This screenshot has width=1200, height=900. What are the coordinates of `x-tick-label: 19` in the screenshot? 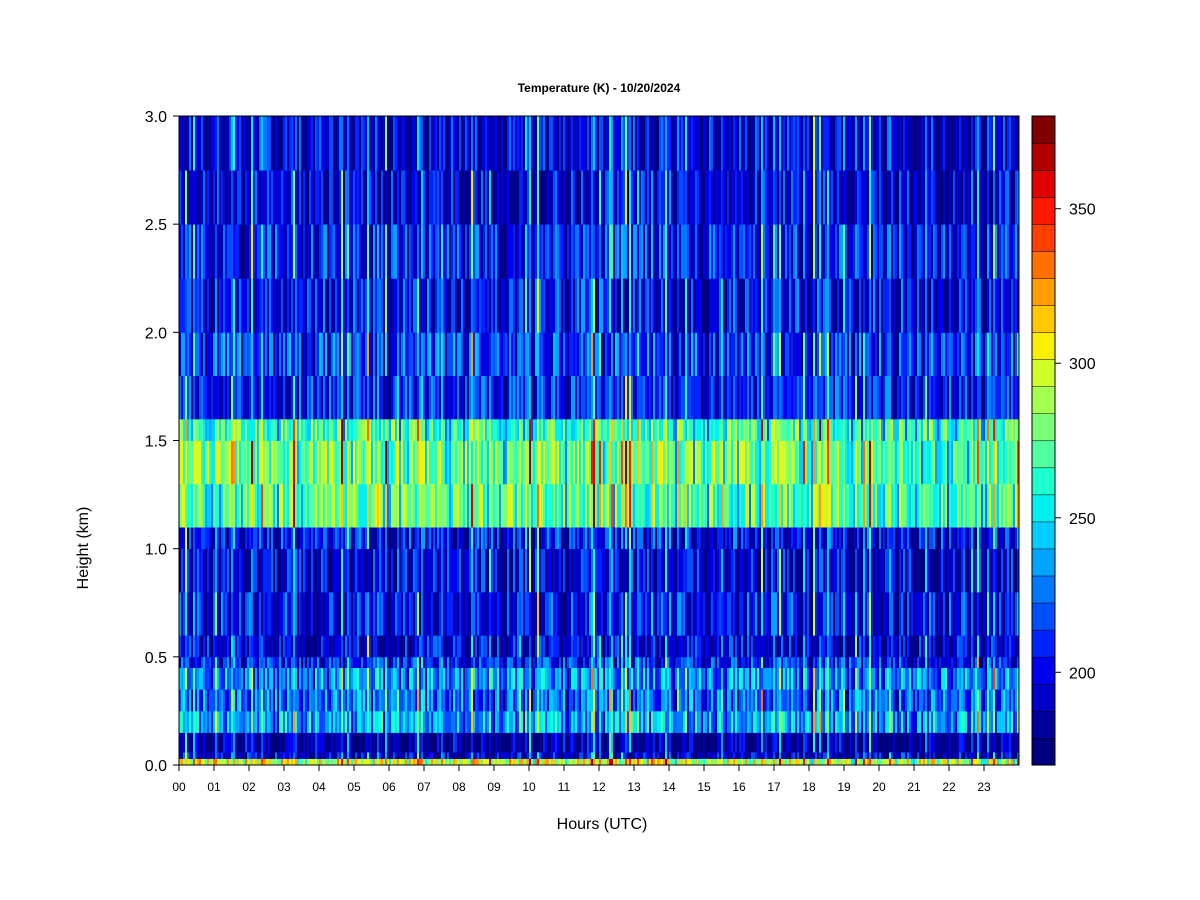 It's located at (844, 787).